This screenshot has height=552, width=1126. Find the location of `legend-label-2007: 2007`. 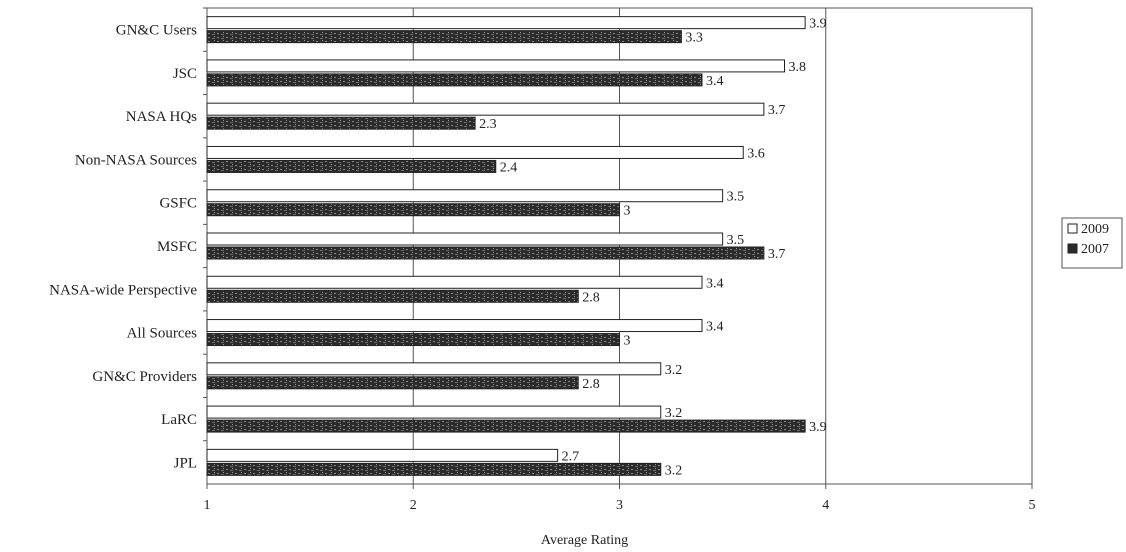

legend-label-2007: 2007 is located at coordinates (1095, 249).